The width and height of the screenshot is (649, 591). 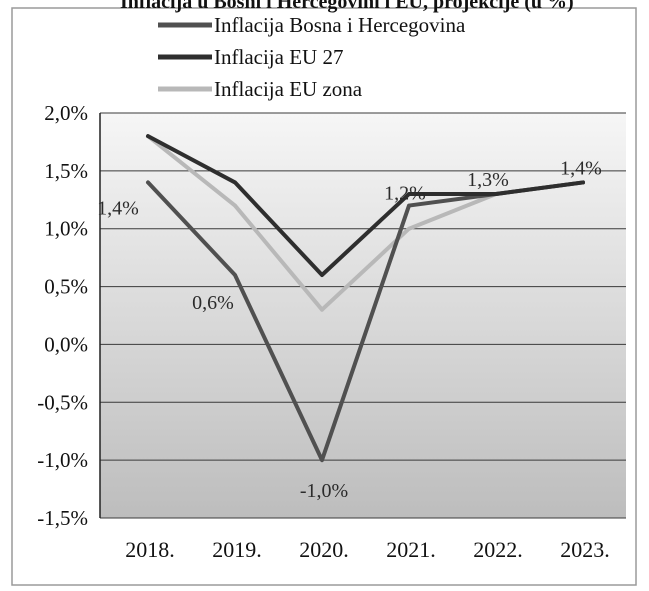 What do you see at coordinates (62, 460) in the screenshot?
I see `y-tick-label: -1,0%` at bounding box center [62, 460].